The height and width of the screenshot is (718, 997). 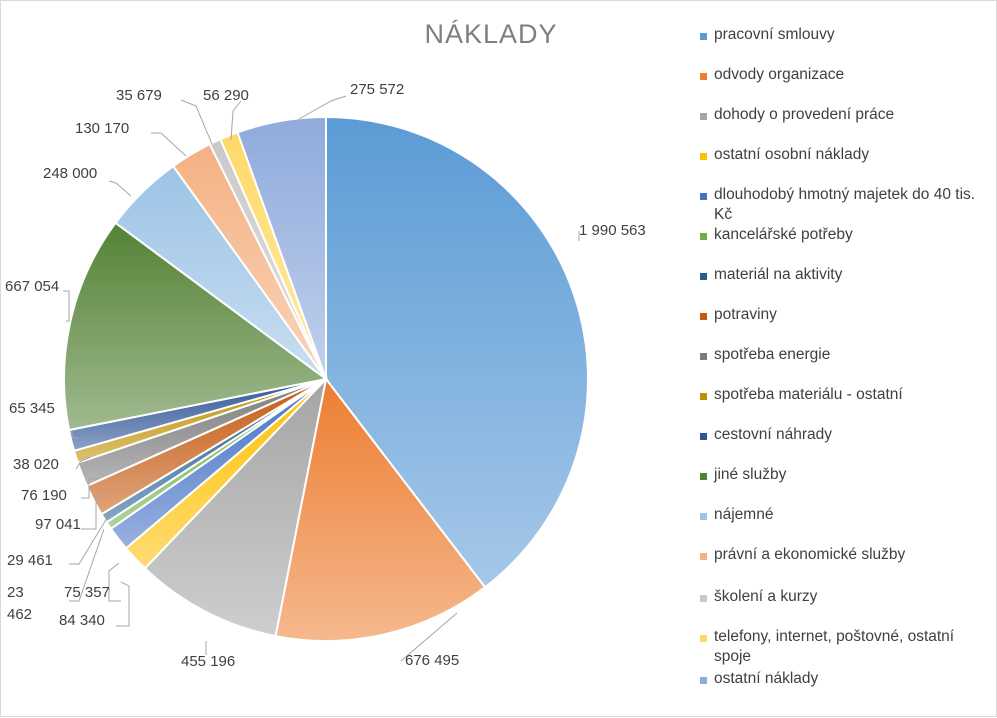 I want to click on legend-label: kancelářské potřeby, so click(x=783, y=234).